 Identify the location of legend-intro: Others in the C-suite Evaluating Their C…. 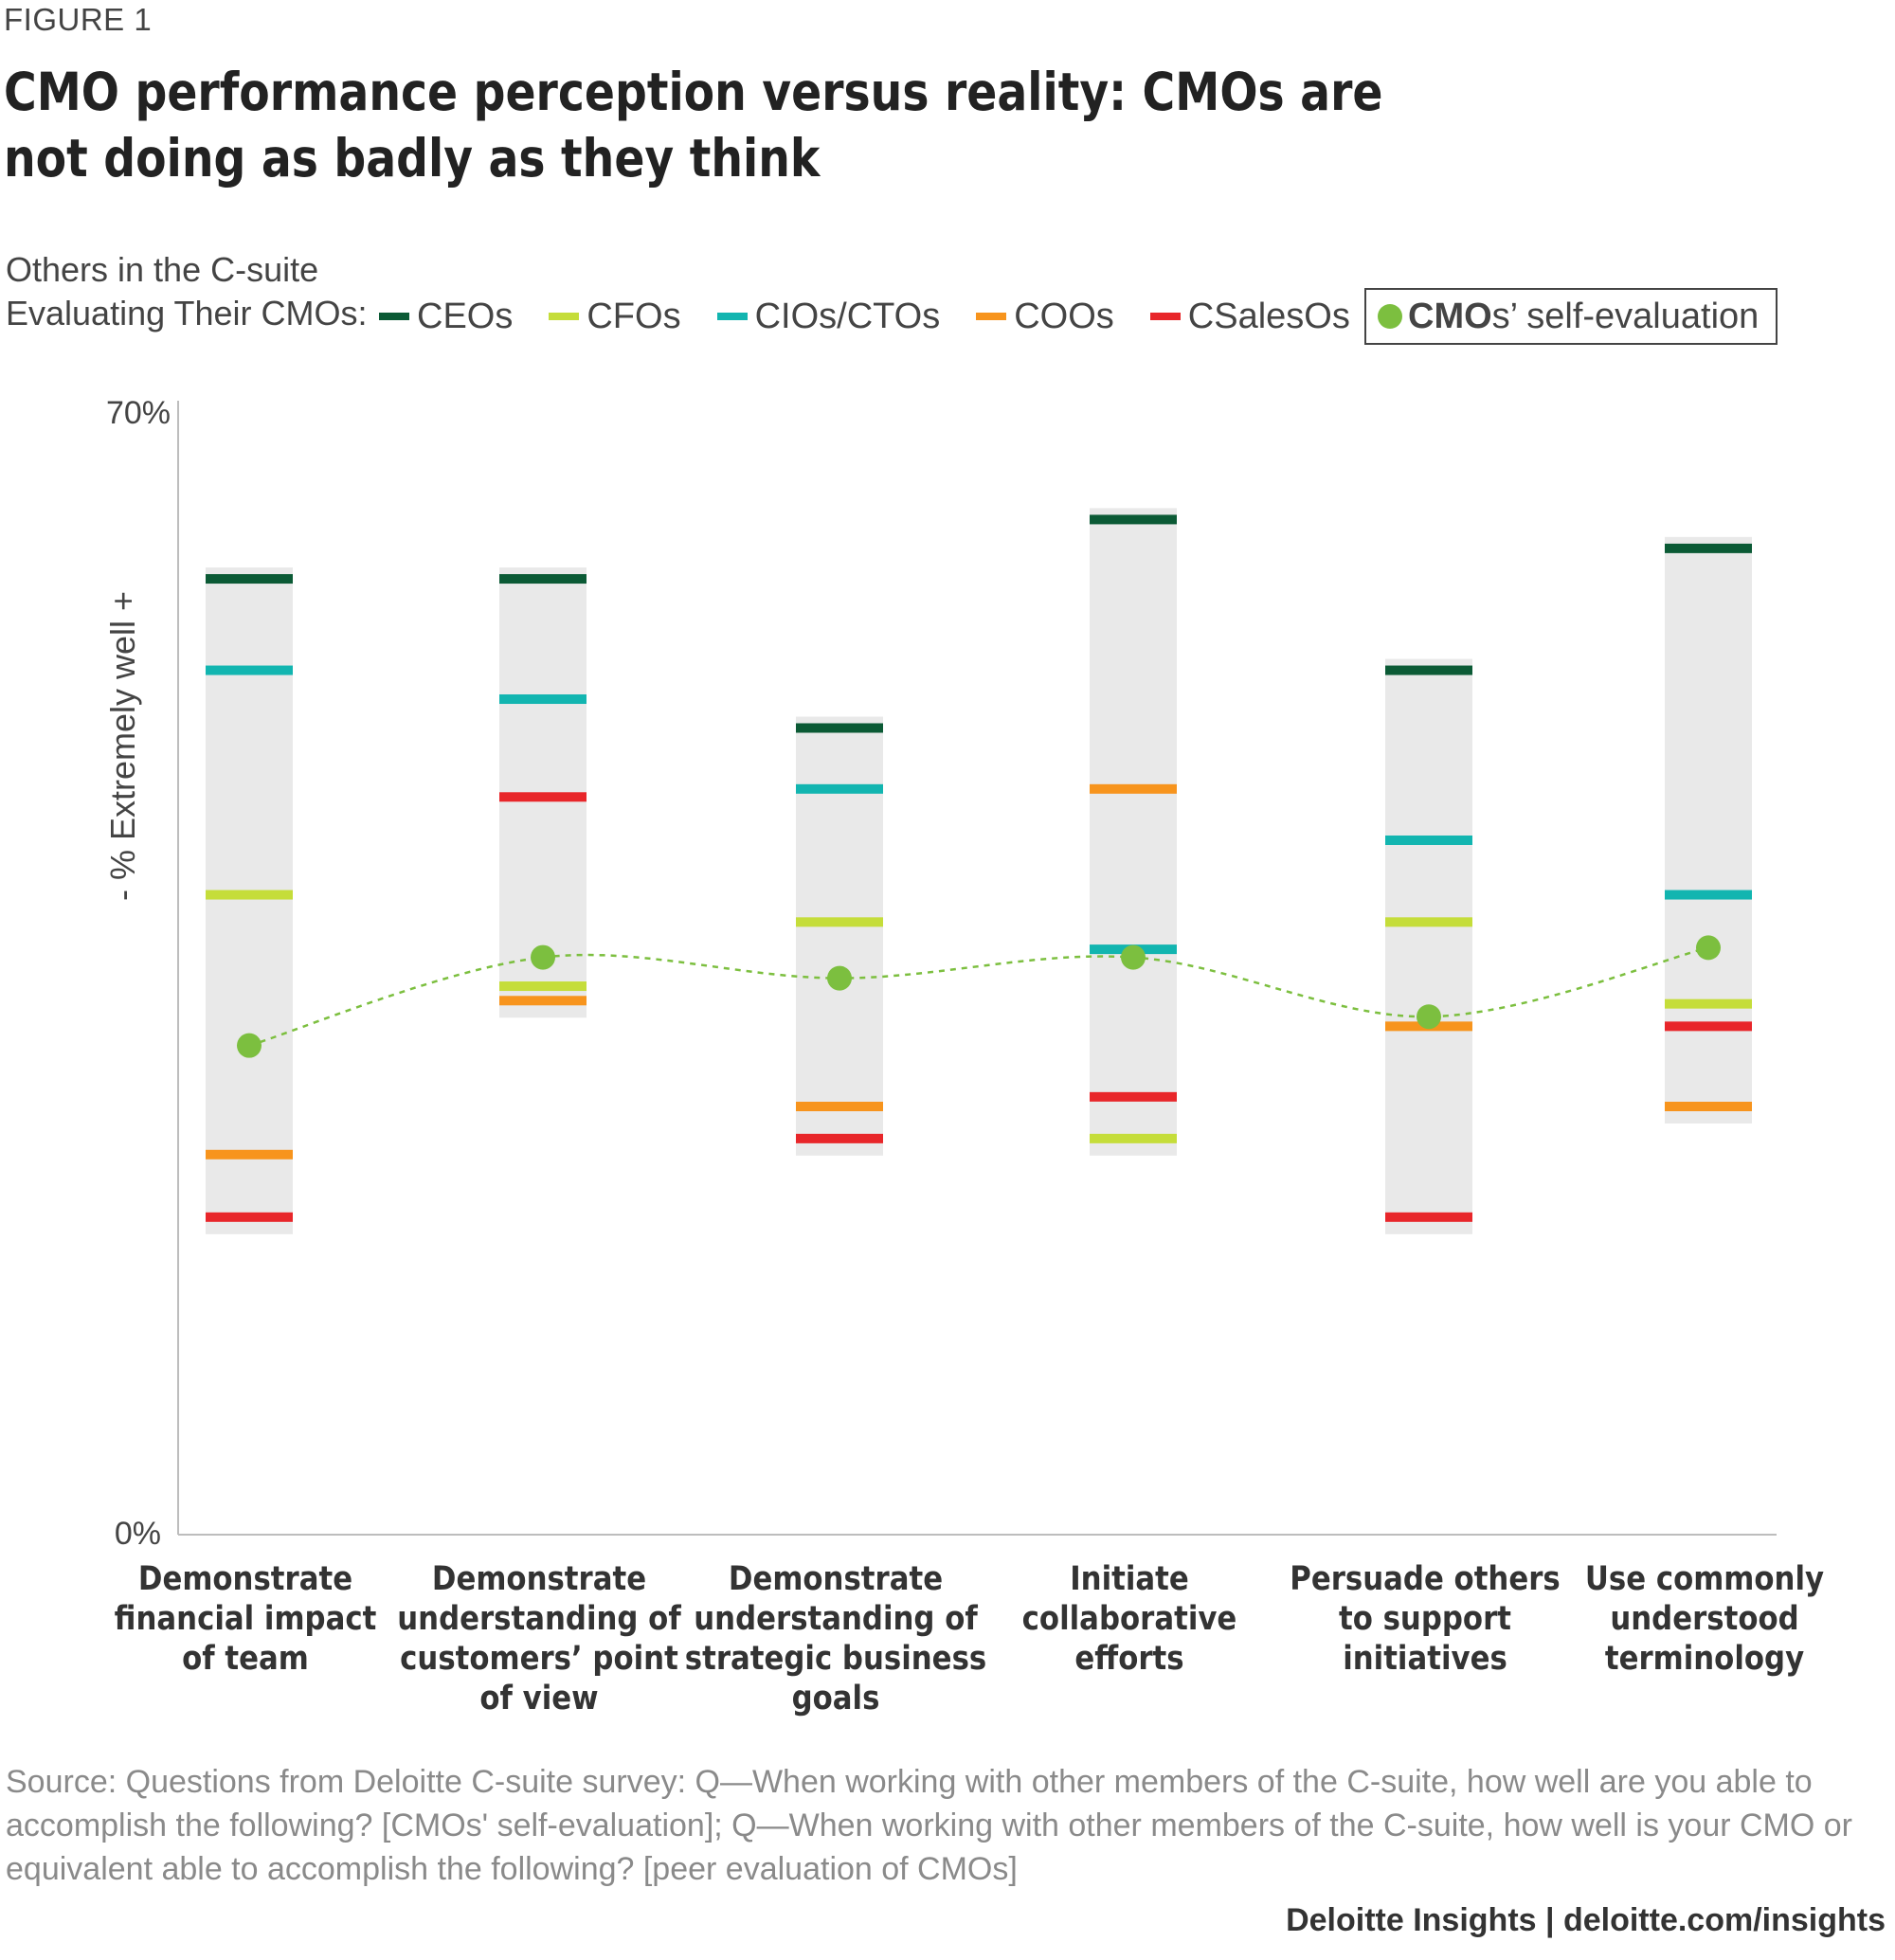
(186, 292).